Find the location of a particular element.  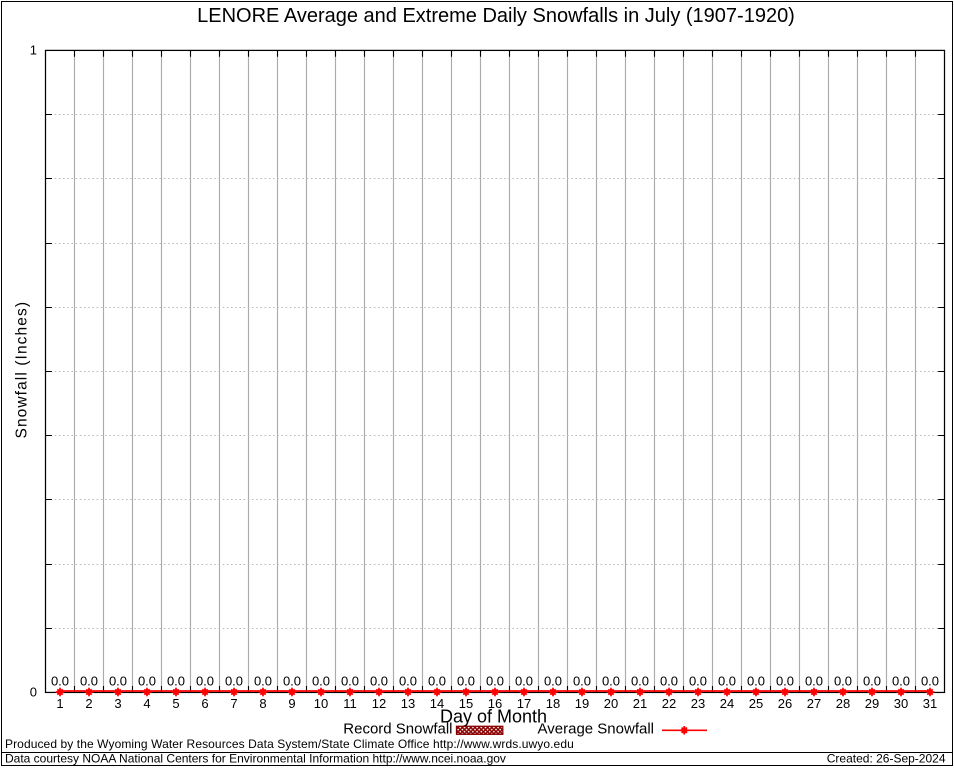

svg-text: 26 is located at coordinates (785, 703).